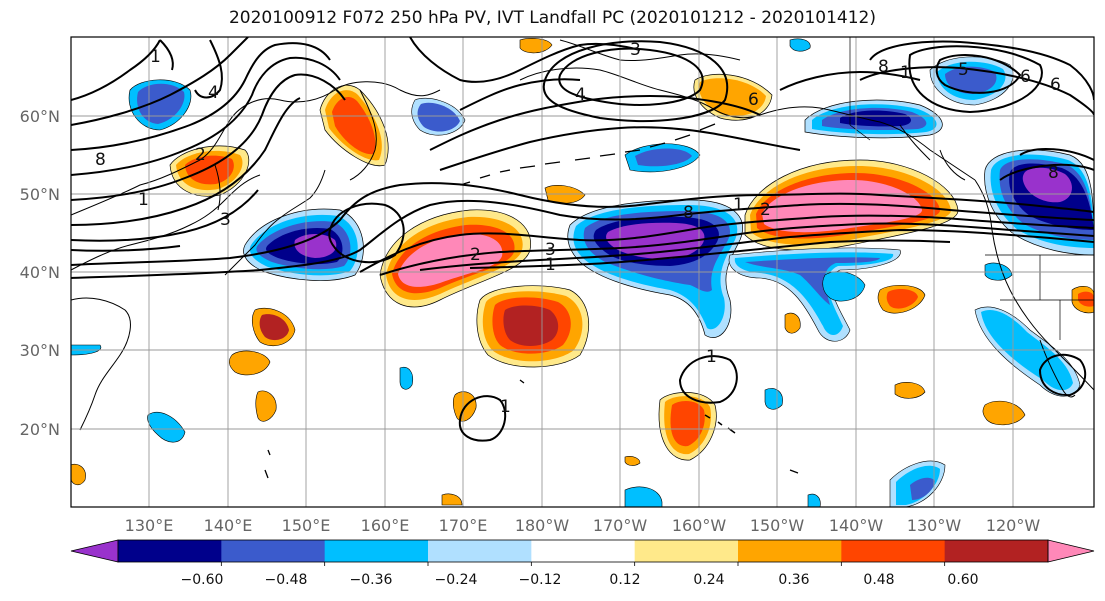  Describe the element at coordinates (777, 525) in the screenshot. I see `lon-label: 150°W` at that location.